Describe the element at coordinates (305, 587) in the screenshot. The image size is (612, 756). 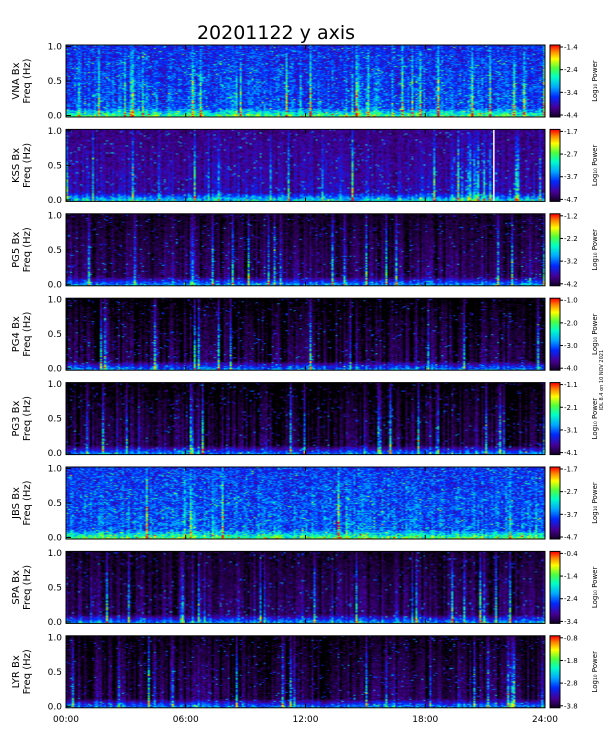
I see `spectrogram-spa` at that location.